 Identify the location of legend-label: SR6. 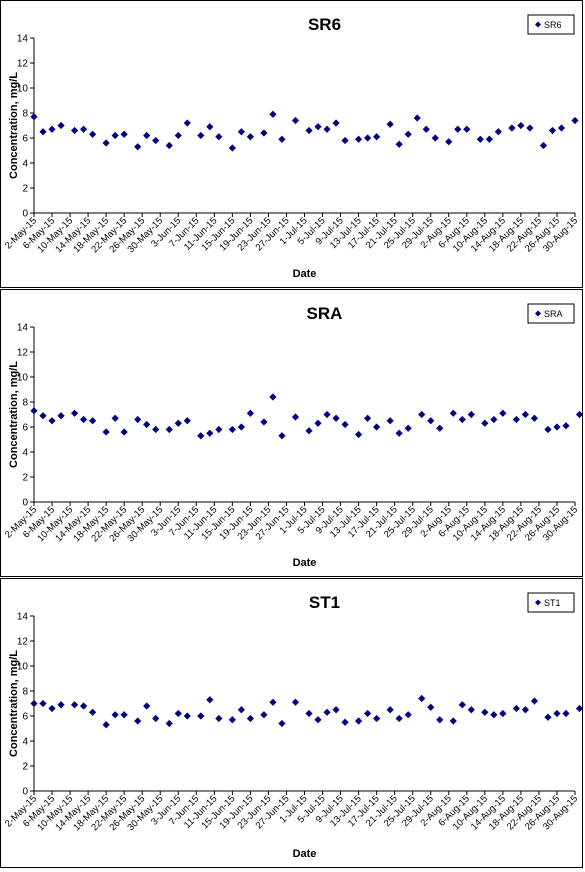
(553, 25).